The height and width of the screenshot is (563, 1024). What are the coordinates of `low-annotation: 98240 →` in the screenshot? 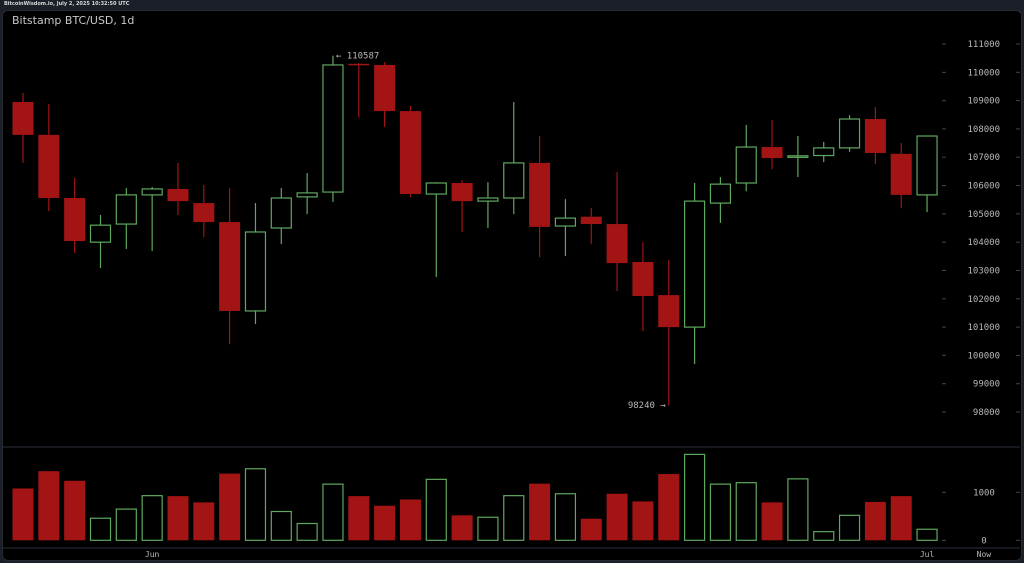 It's located at (647, 406).